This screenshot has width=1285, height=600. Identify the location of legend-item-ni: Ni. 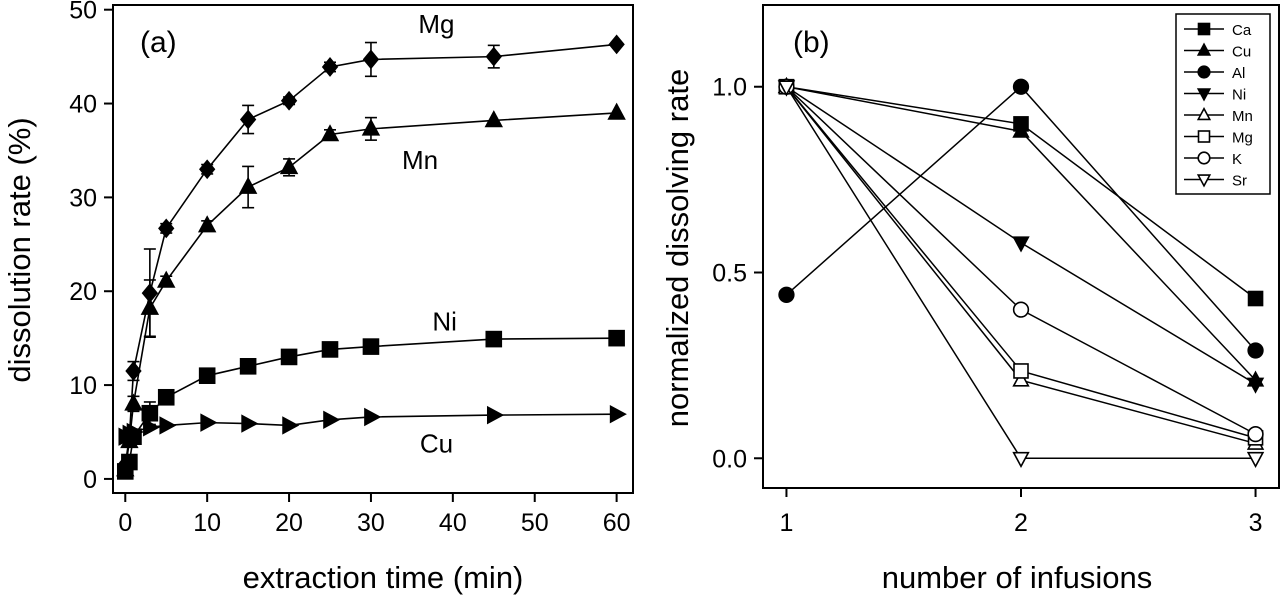
(1215, 95).